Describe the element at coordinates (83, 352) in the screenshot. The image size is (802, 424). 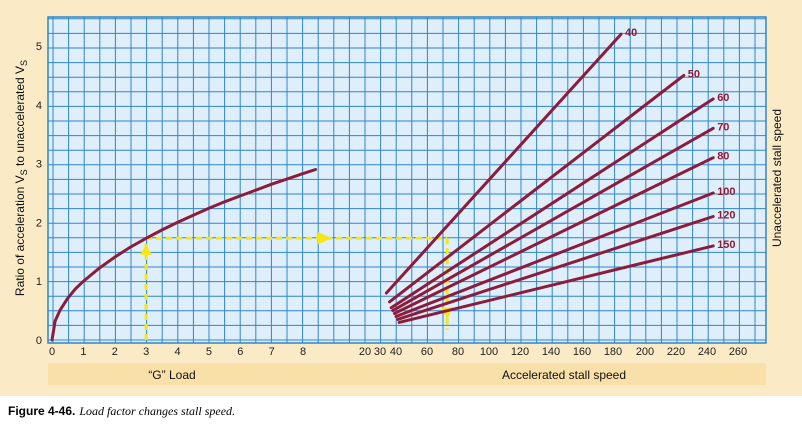
I see `x-tick-label-g-load: 1` at that location.